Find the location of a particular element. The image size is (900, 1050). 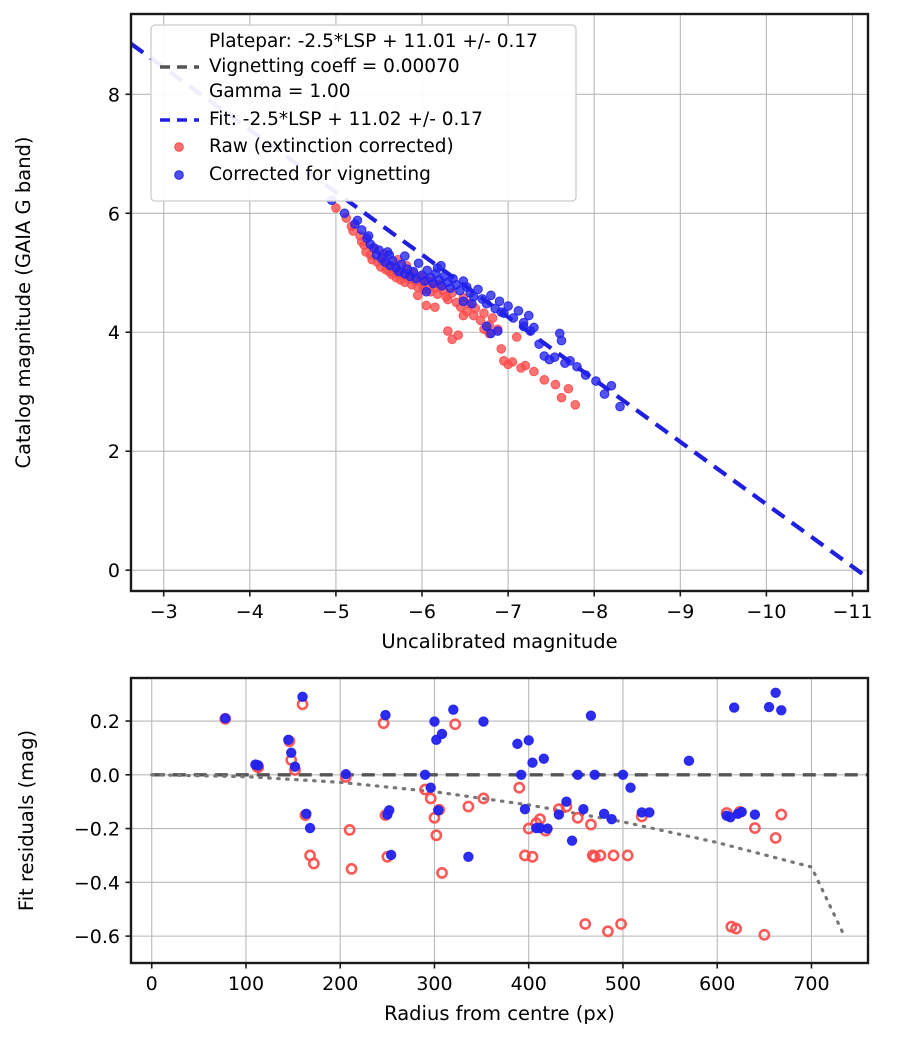

legend-label: Vignetting coeff = 0.00070 is located at coordinates (334, 66).